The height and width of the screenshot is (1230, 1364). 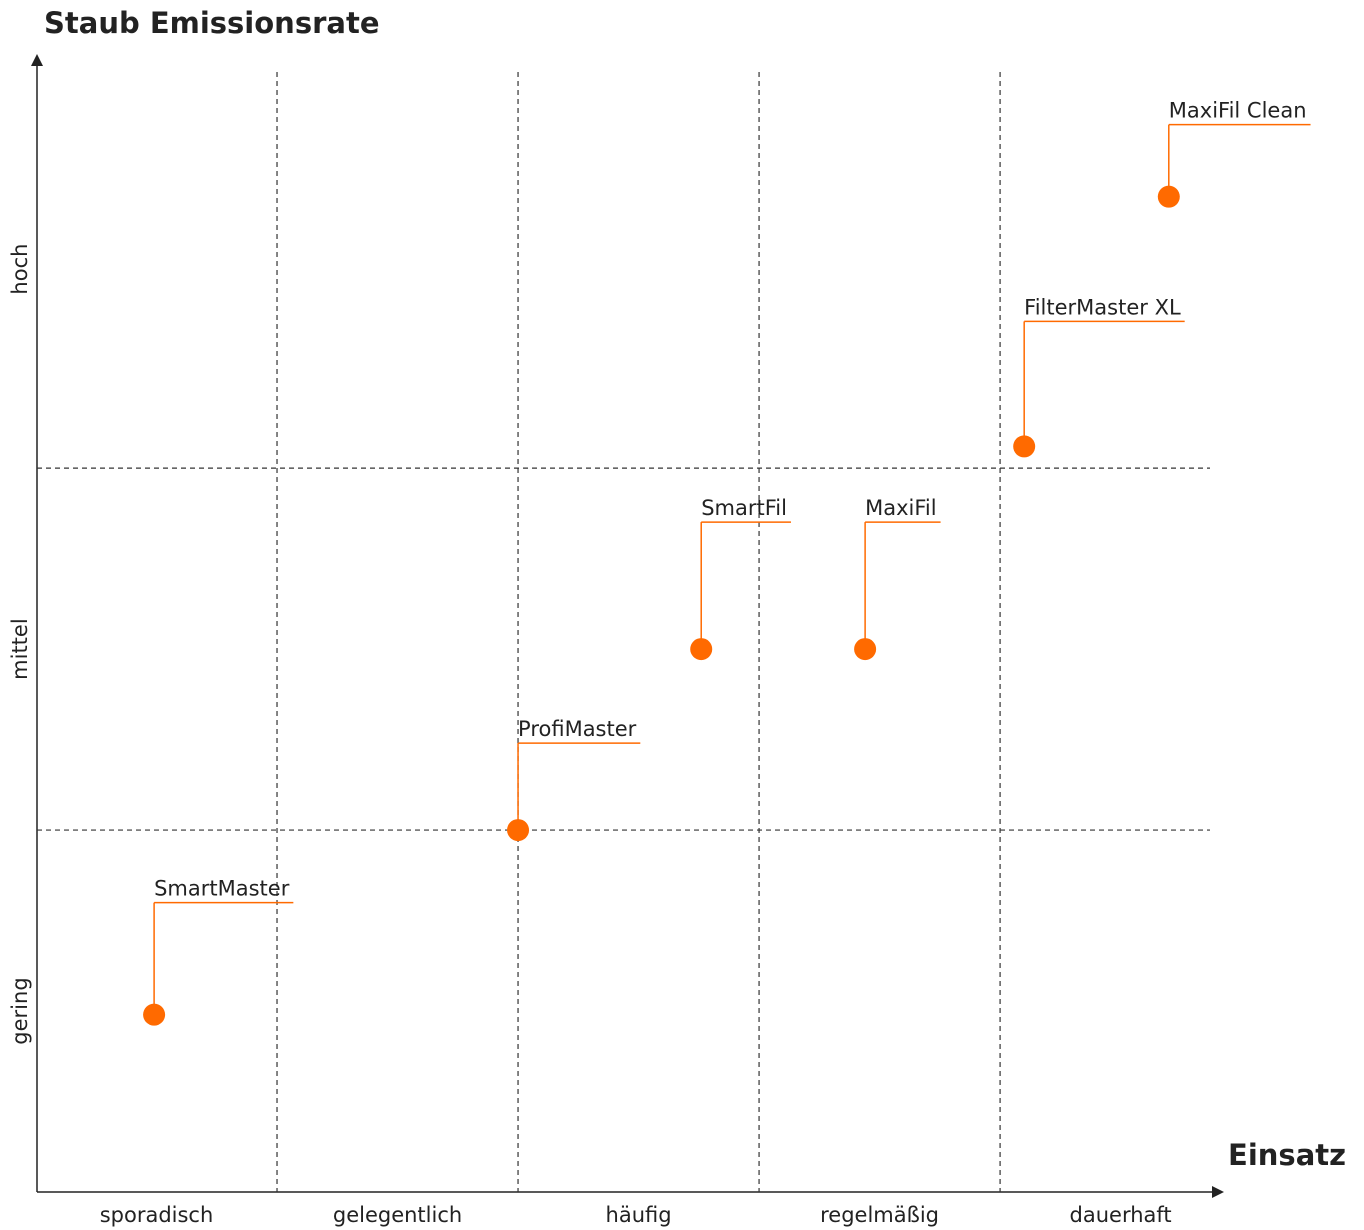 I want to click on point-label: ProfiMaster, so click(x=577, y=729).